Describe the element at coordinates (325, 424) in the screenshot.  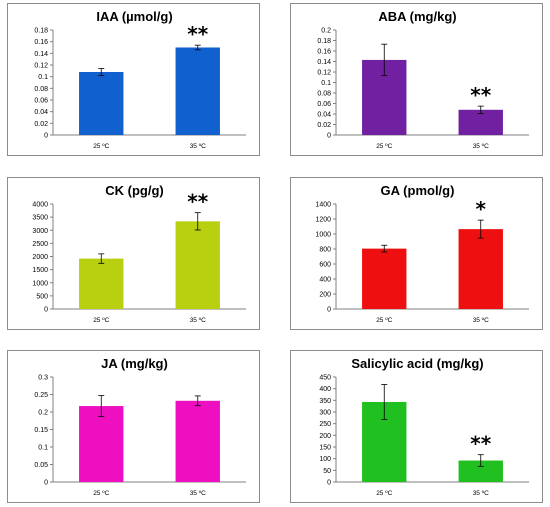
I see `y-tick-label: 250` at that location.